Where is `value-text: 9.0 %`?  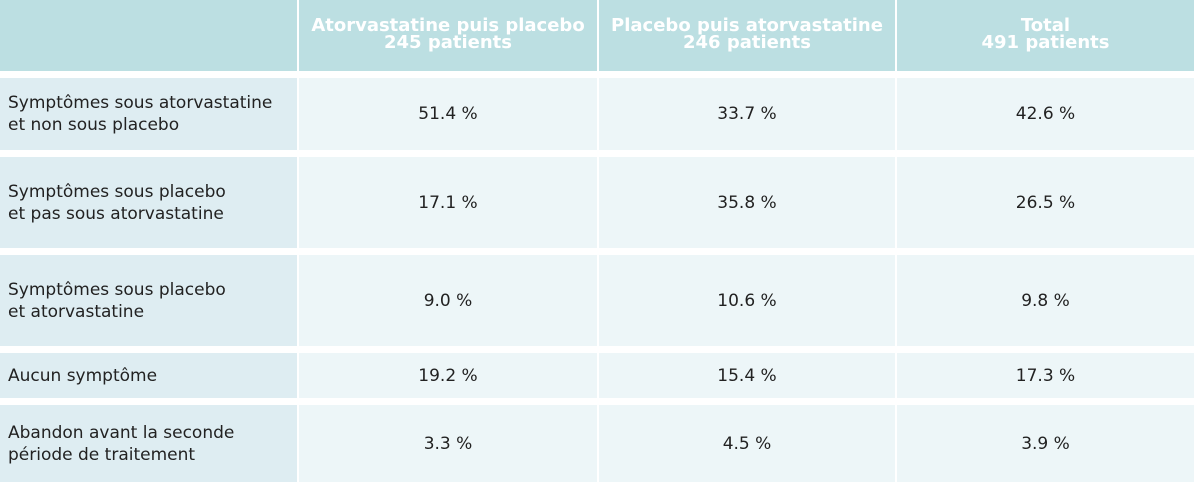
value-text: 9.0 % is located at coordinates (448, 300).